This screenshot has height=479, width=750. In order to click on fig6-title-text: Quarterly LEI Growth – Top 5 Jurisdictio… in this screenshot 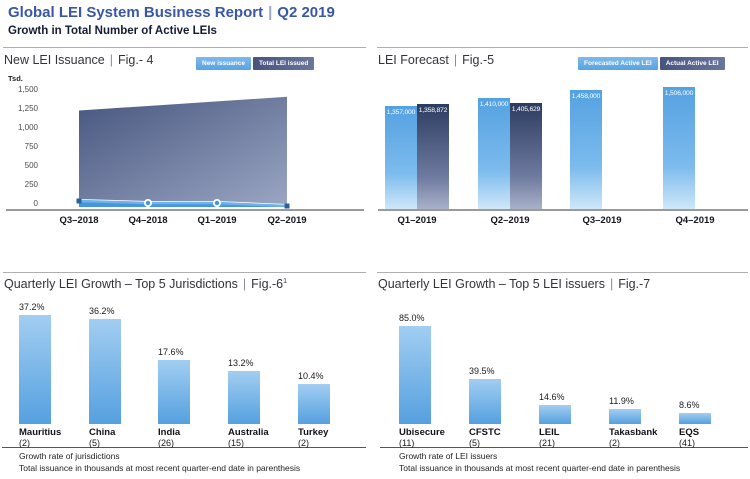, I will do `click(121, 284)`.